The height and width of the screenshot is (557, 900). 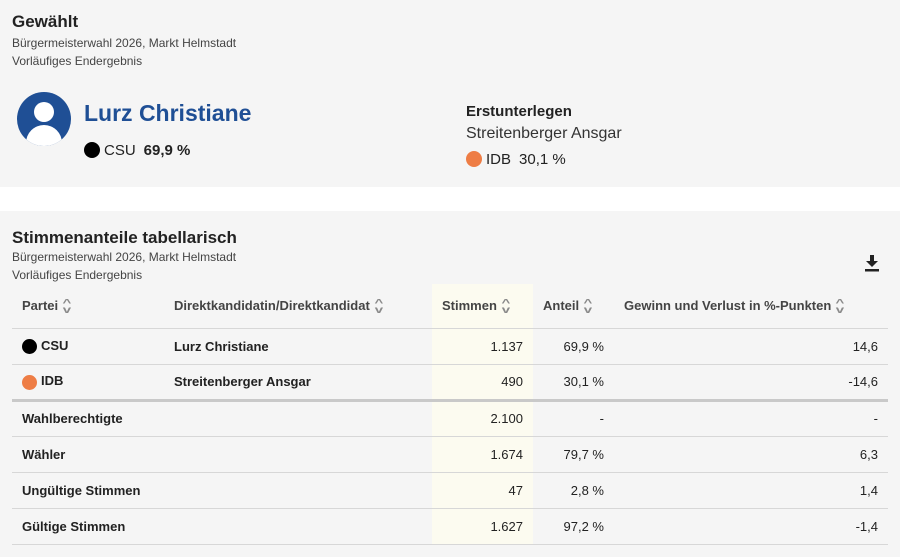 I want to click on winner-party-line: CSU 69,9 %, so click(x=137, y=150).